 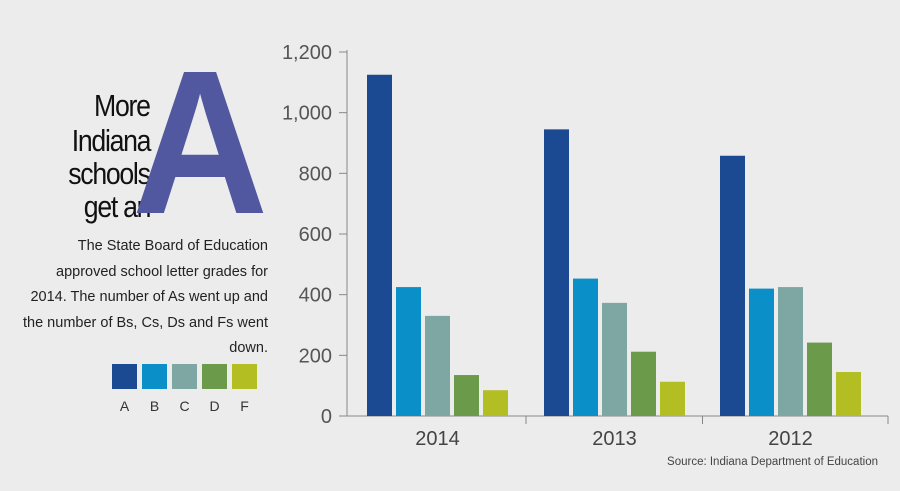 What do you see at coordinates (466, 395) in the screenshot?
I see `bar-2014-D` at bounding box center [466, 395].